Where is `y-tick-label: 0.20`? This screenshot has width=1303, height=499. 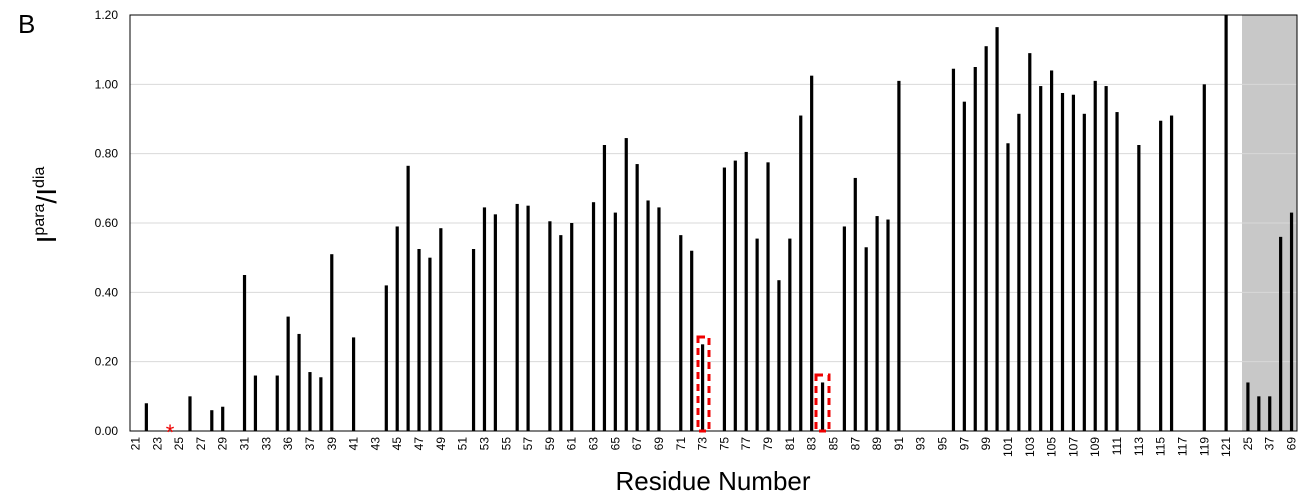
y-tick-label: 0.20 is located at coordinates (107, 362).